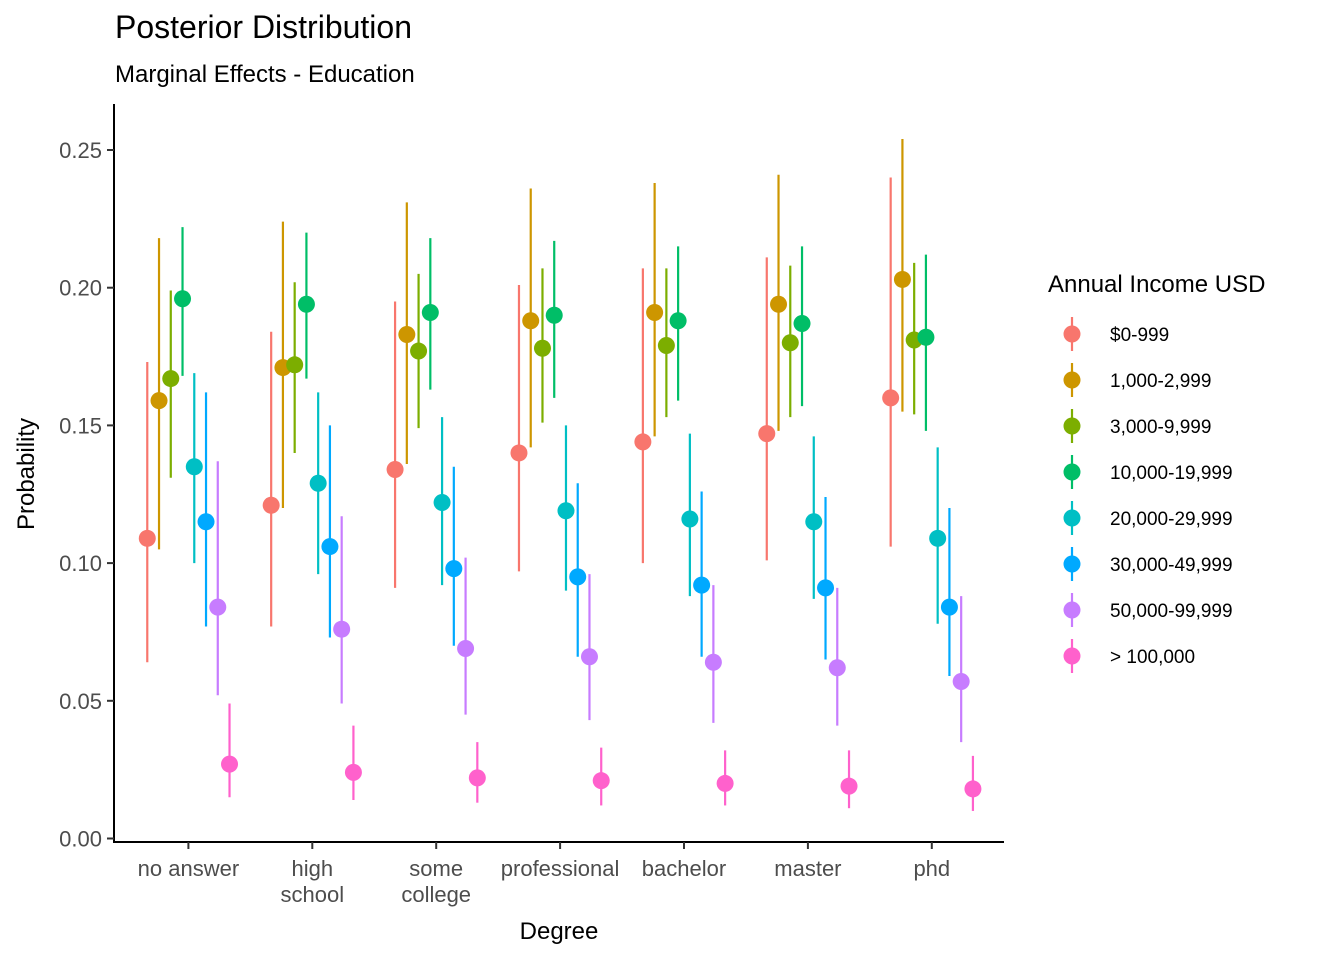  Describe the element at coordinates (189, 868) in the screenshot. I see `x-tick-label: no answer` at that location.